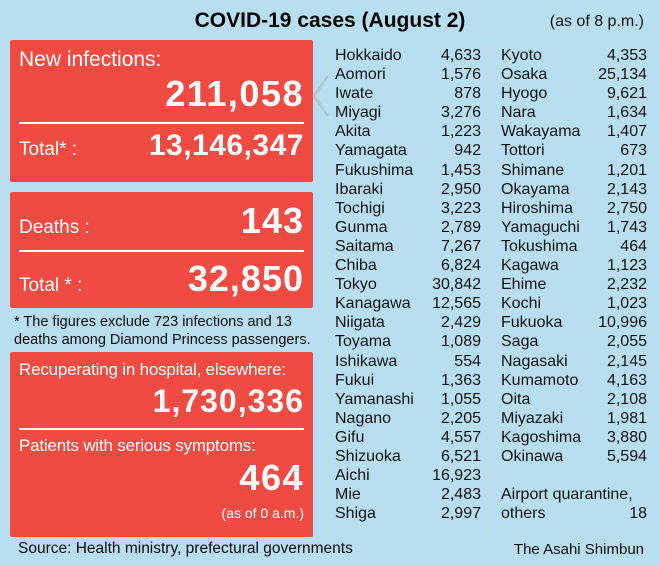 The width and height of the screenshot is (660, 566). Describe the element at coordinates (350, 437) in the screenshot. I see `prefecture-name: Gifu` at that location.